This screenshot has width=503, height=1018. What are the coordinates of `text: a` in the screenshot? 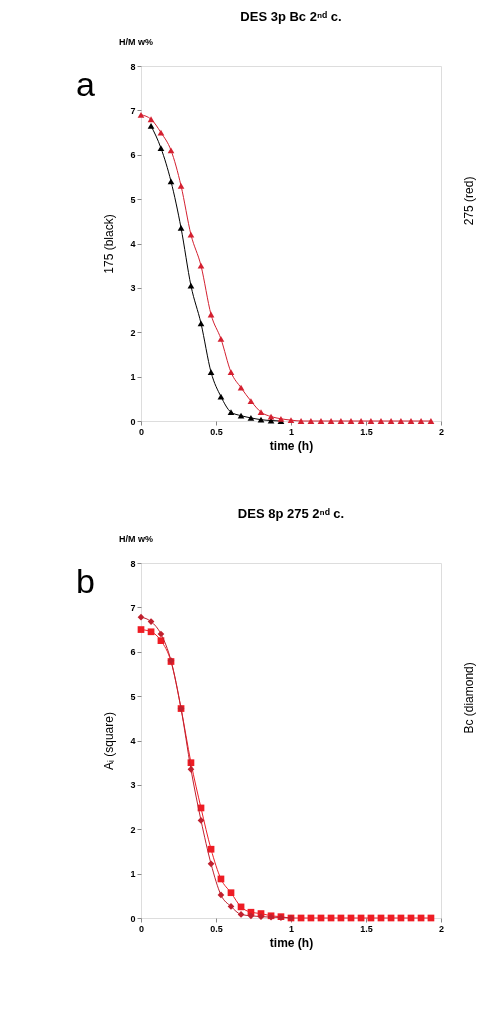 It's located at (85, 84).